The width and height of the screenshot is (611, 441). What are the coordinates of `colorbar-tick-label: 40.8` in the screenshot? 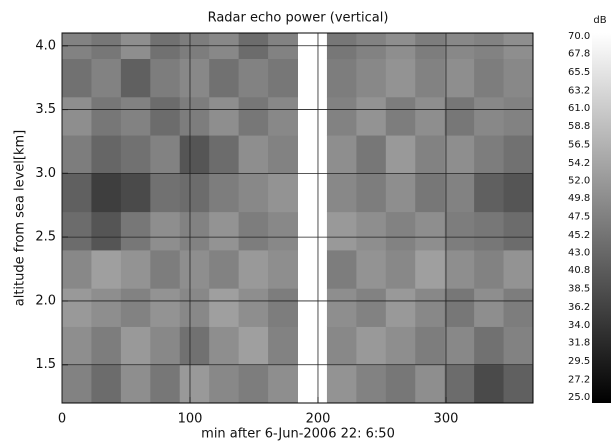 It's located at (579, 270).